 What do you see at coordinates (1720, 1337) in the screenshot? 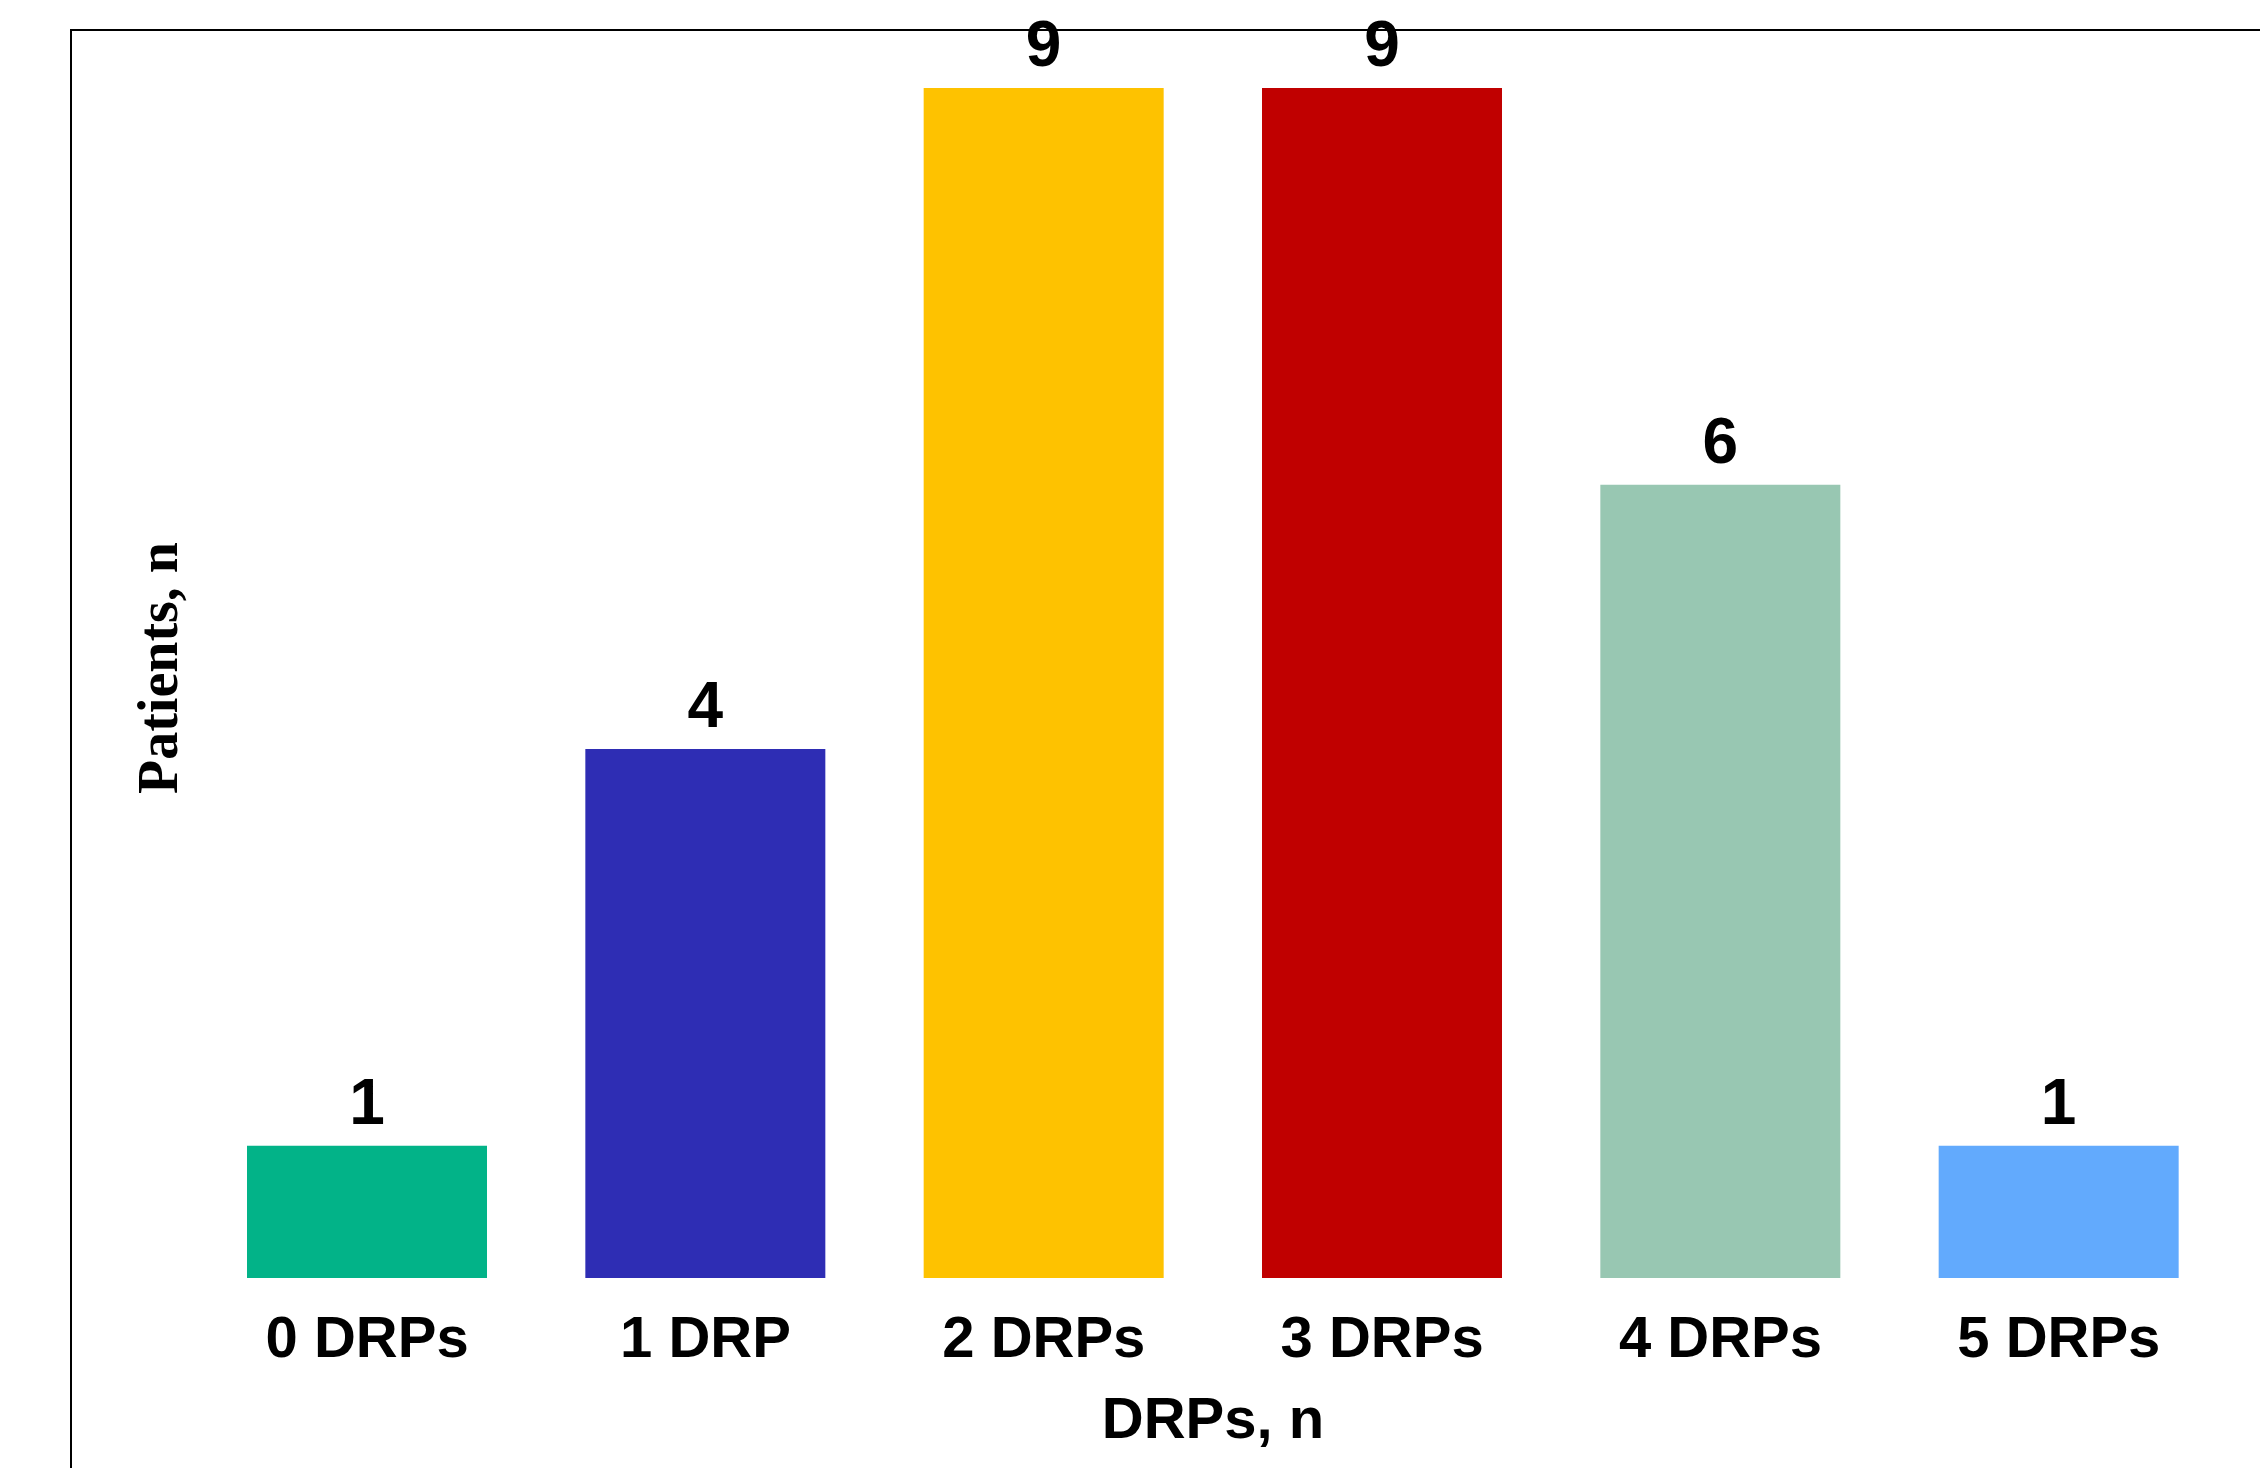
I see `x-tick-label: 4 DRPs` at bounding box center [1720, 1337].